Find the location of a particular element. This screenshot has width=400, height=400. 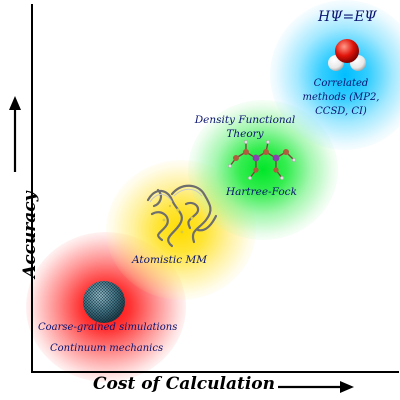

sphere-mesh-icon is located at coordinates (104, 302).